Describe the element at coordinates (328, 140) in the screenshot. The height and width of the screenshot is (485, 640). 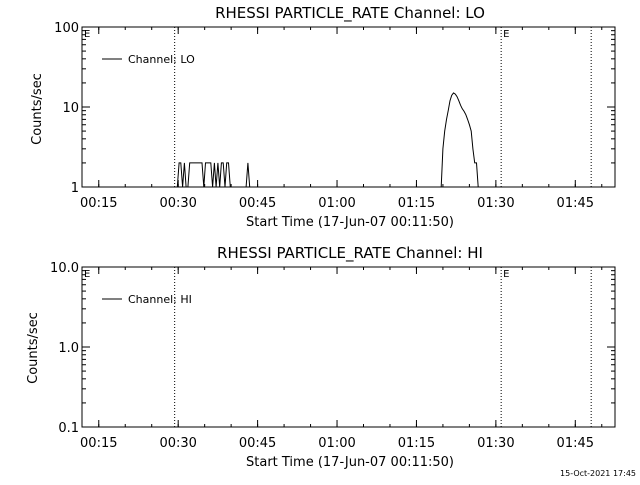
I see `series-line-channel-lo` at that location.